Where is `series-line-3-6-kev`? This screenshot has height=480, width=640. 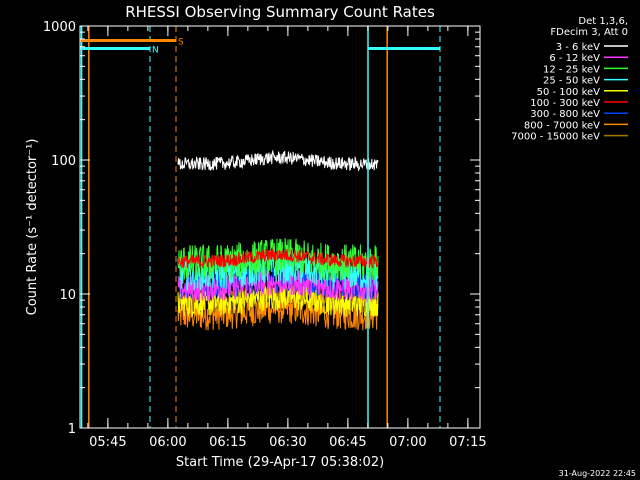 series-line-3-6-kev is located at coordinates (278, 160).